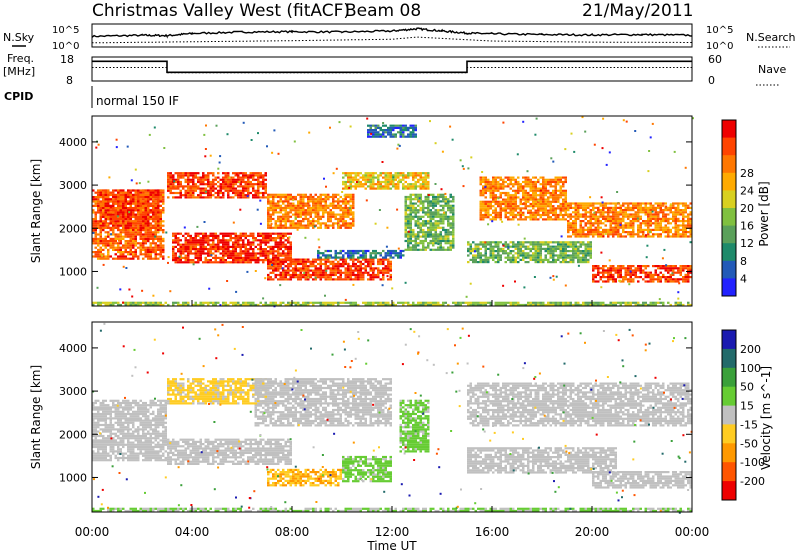  I want to click on freq-panel-frame, so click(392, 69).